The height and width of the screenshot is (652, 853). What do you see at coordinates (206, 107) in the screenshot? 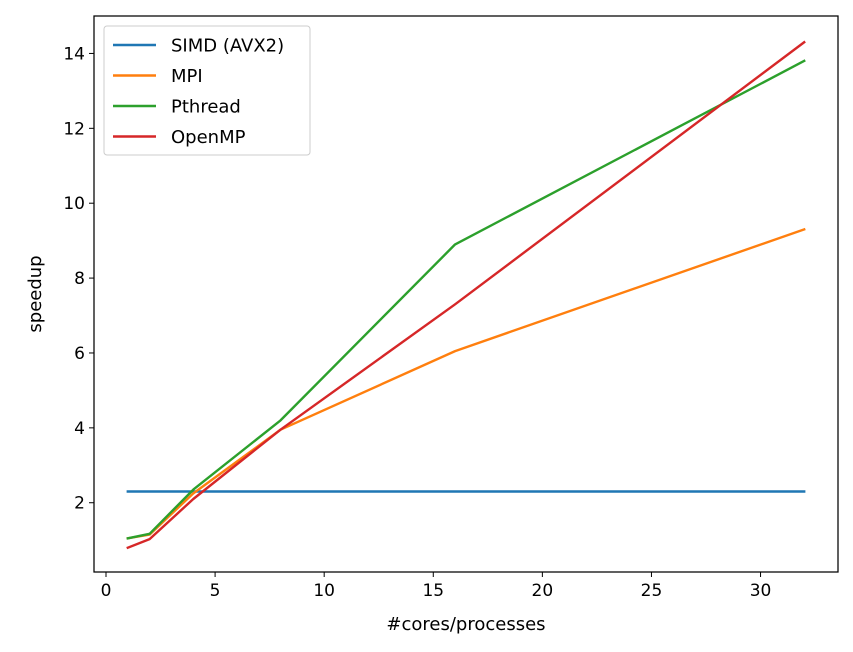
I see `legend-label-2: Pthread` at bounding box center [206, 107].